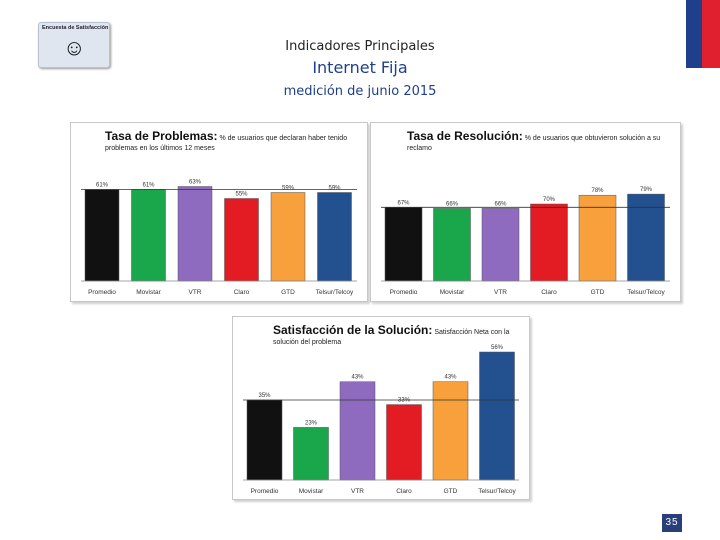 The width and height of the screenshot is (720, 540). I want to click on smiley-icon: ☺, so click(74, 47).